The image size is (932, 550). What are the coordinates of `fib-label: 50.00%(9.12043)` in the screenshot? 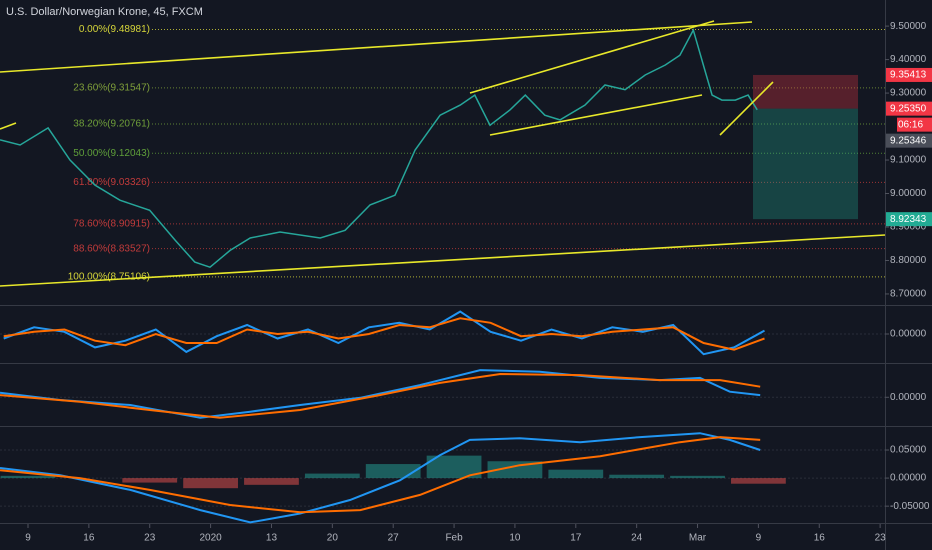 It's located at (111, 153).